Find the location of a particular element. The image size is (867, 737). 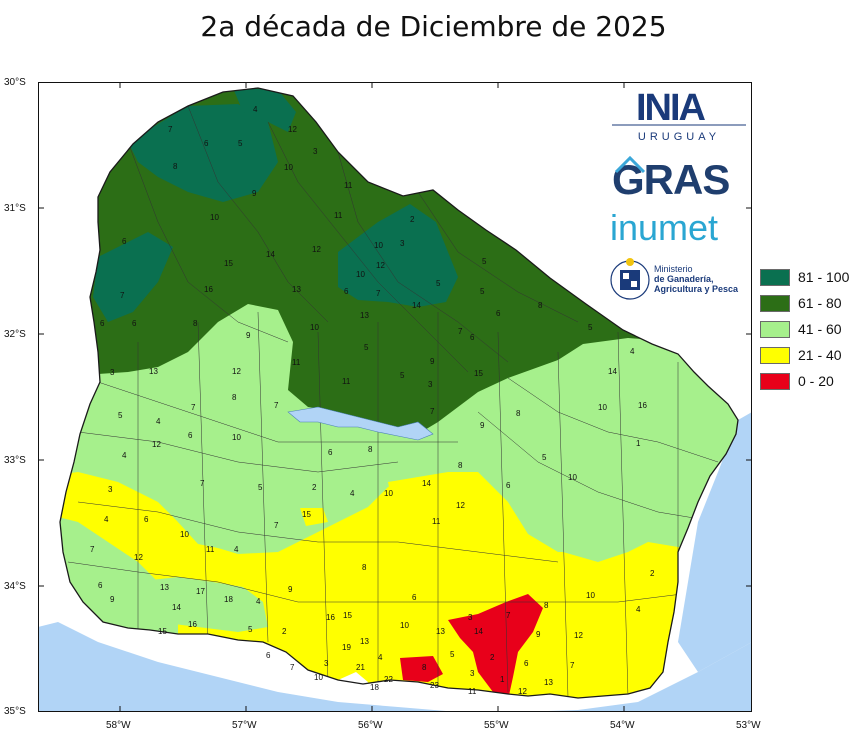

legend-label: 41 - 60 is located at coordinates (820, 329).